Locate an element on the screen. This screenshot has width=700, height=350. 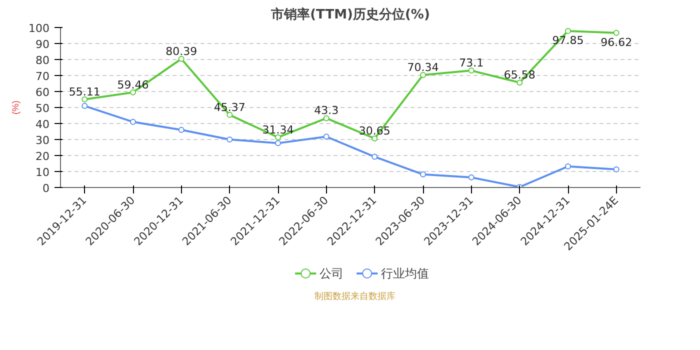
y-tick-label: 90 is located at coordinates (43, 44).